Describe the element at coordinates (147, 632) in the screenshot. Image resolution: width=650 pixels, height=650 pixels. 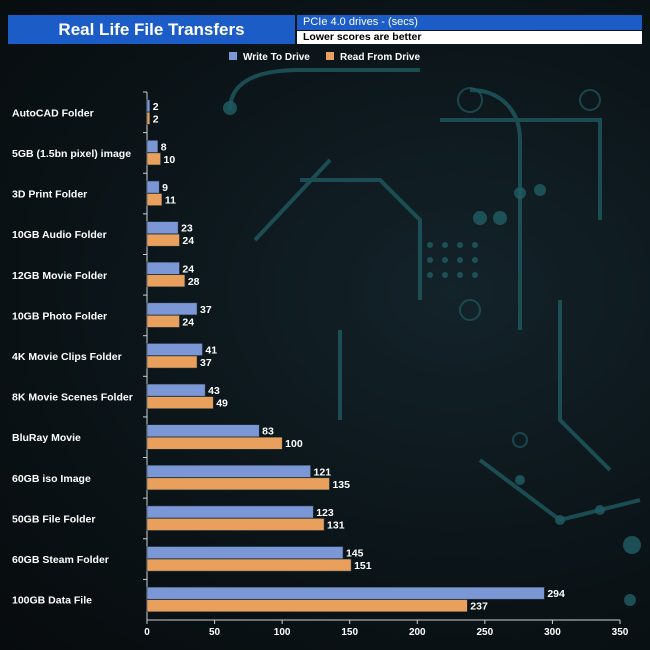
I see `x-tick-label: 0` at that location.